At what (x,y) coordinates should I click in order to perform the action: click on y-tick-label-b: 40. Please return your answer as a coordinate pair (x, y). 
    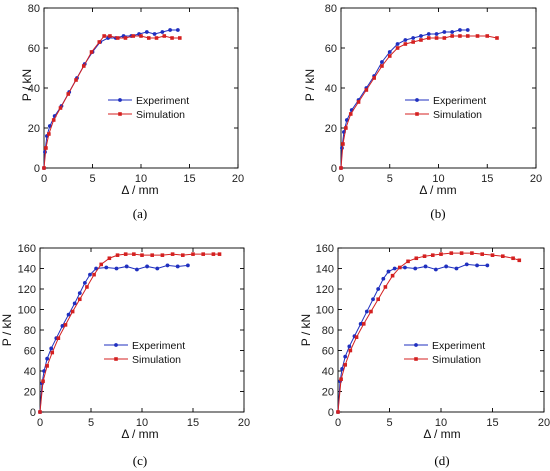
    Looking at the image, I should click on (331, 89).